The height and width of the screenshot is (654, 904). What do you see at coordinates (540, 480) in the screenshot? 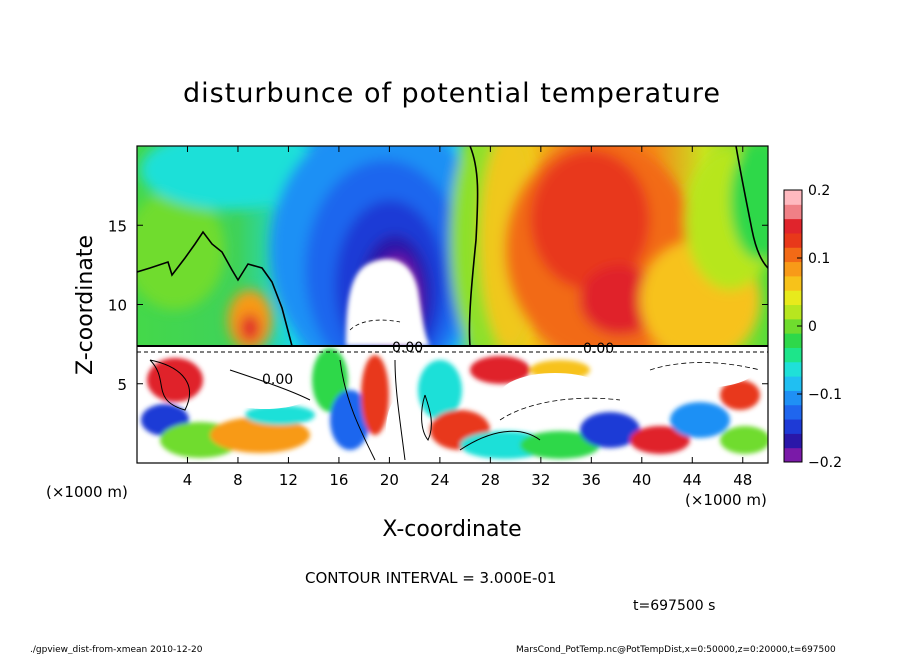
I see `x-tick-label: 32` at bounding box center [540, 480].